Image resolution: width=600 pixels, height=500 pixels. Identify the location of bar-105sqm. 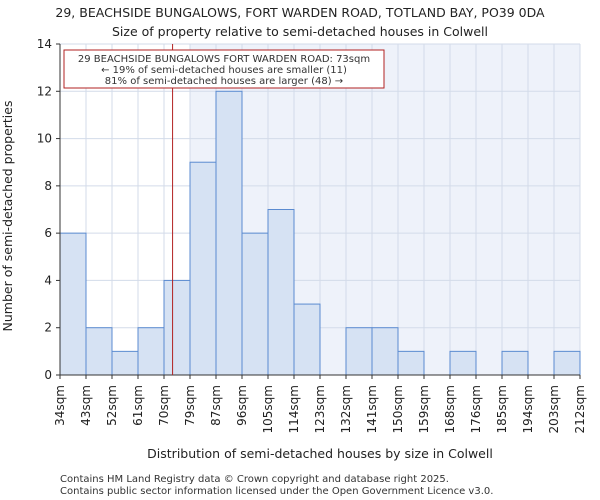
(281, 292).